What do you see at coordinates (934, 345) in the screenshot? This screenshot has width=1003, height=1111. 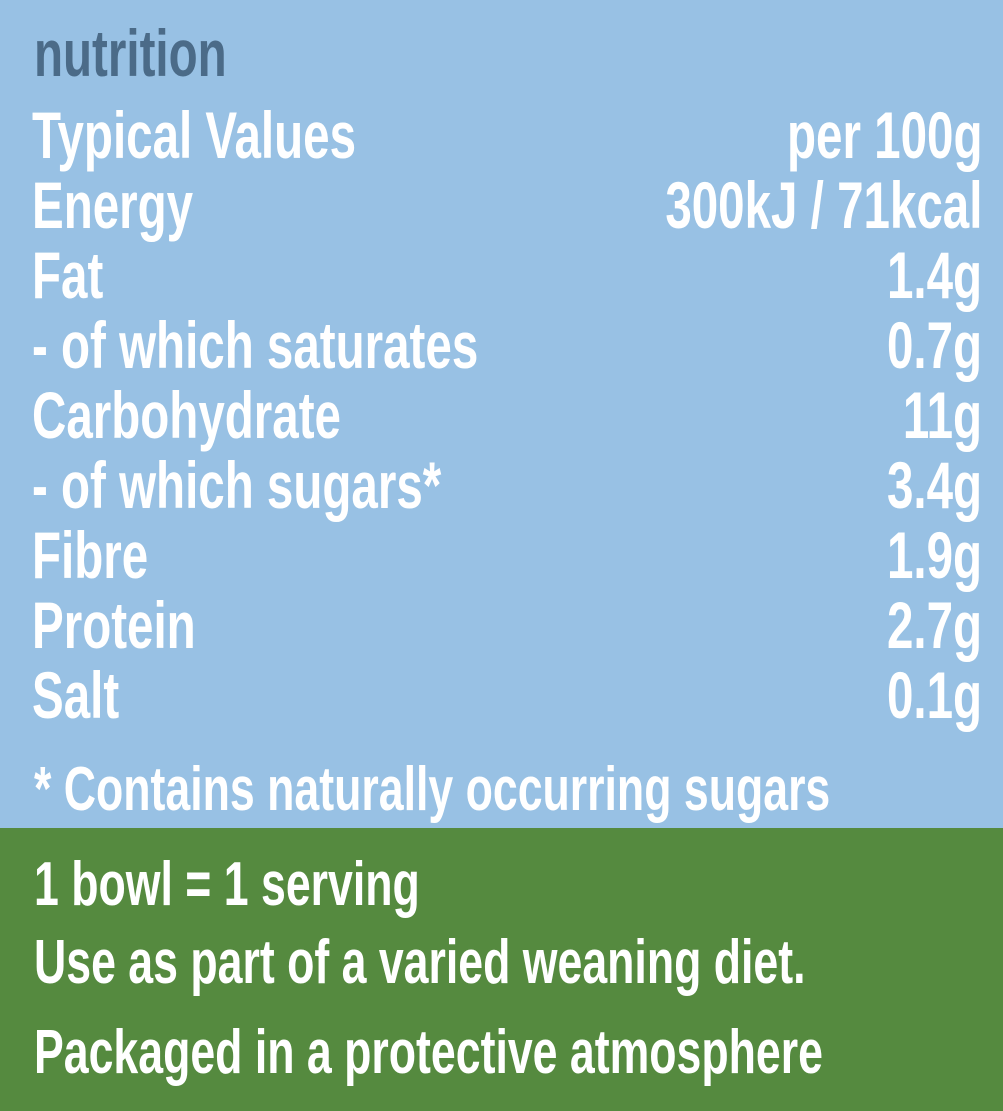 I see `row-value: 0.7g` at bounding box center [934, 345].